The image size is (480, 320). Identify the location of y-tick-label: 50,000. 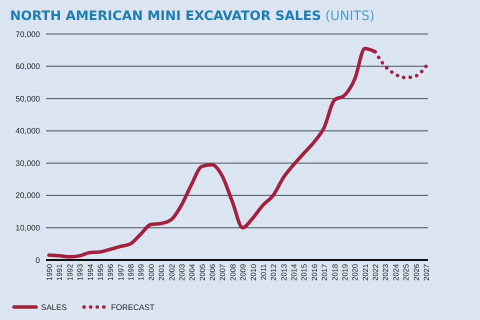
(28, 99).